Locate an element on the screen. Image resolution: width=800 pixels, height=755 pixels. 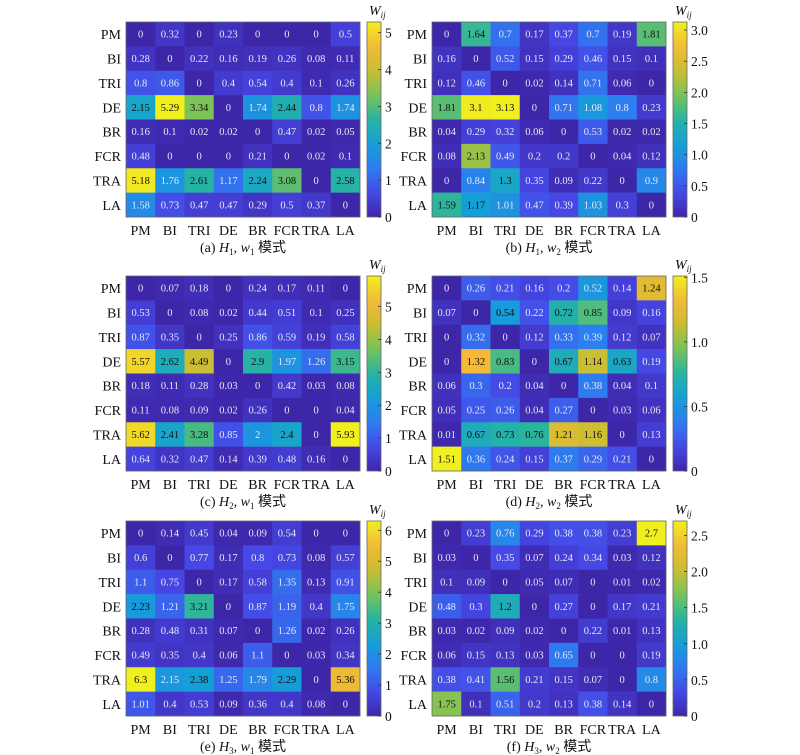
cell-value-label: 6.3 is located at coordinates (140, 680).